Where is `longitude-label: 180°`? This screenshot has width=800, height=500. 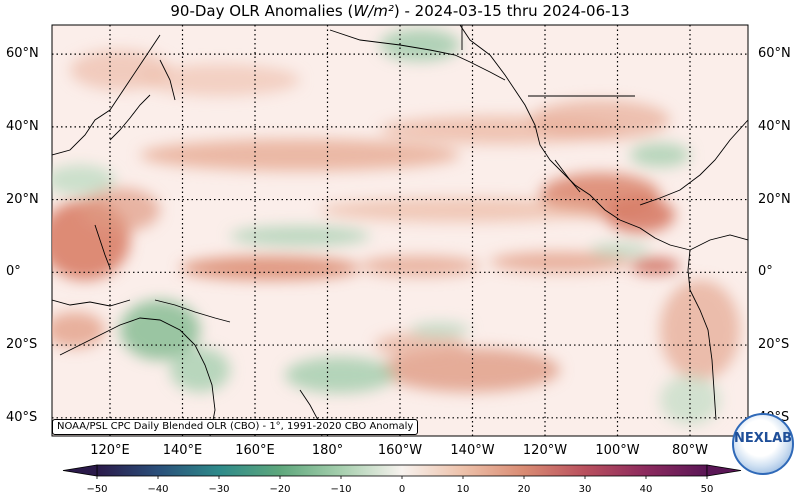
longitude-label: 180° is located at coordinates (327, 450).